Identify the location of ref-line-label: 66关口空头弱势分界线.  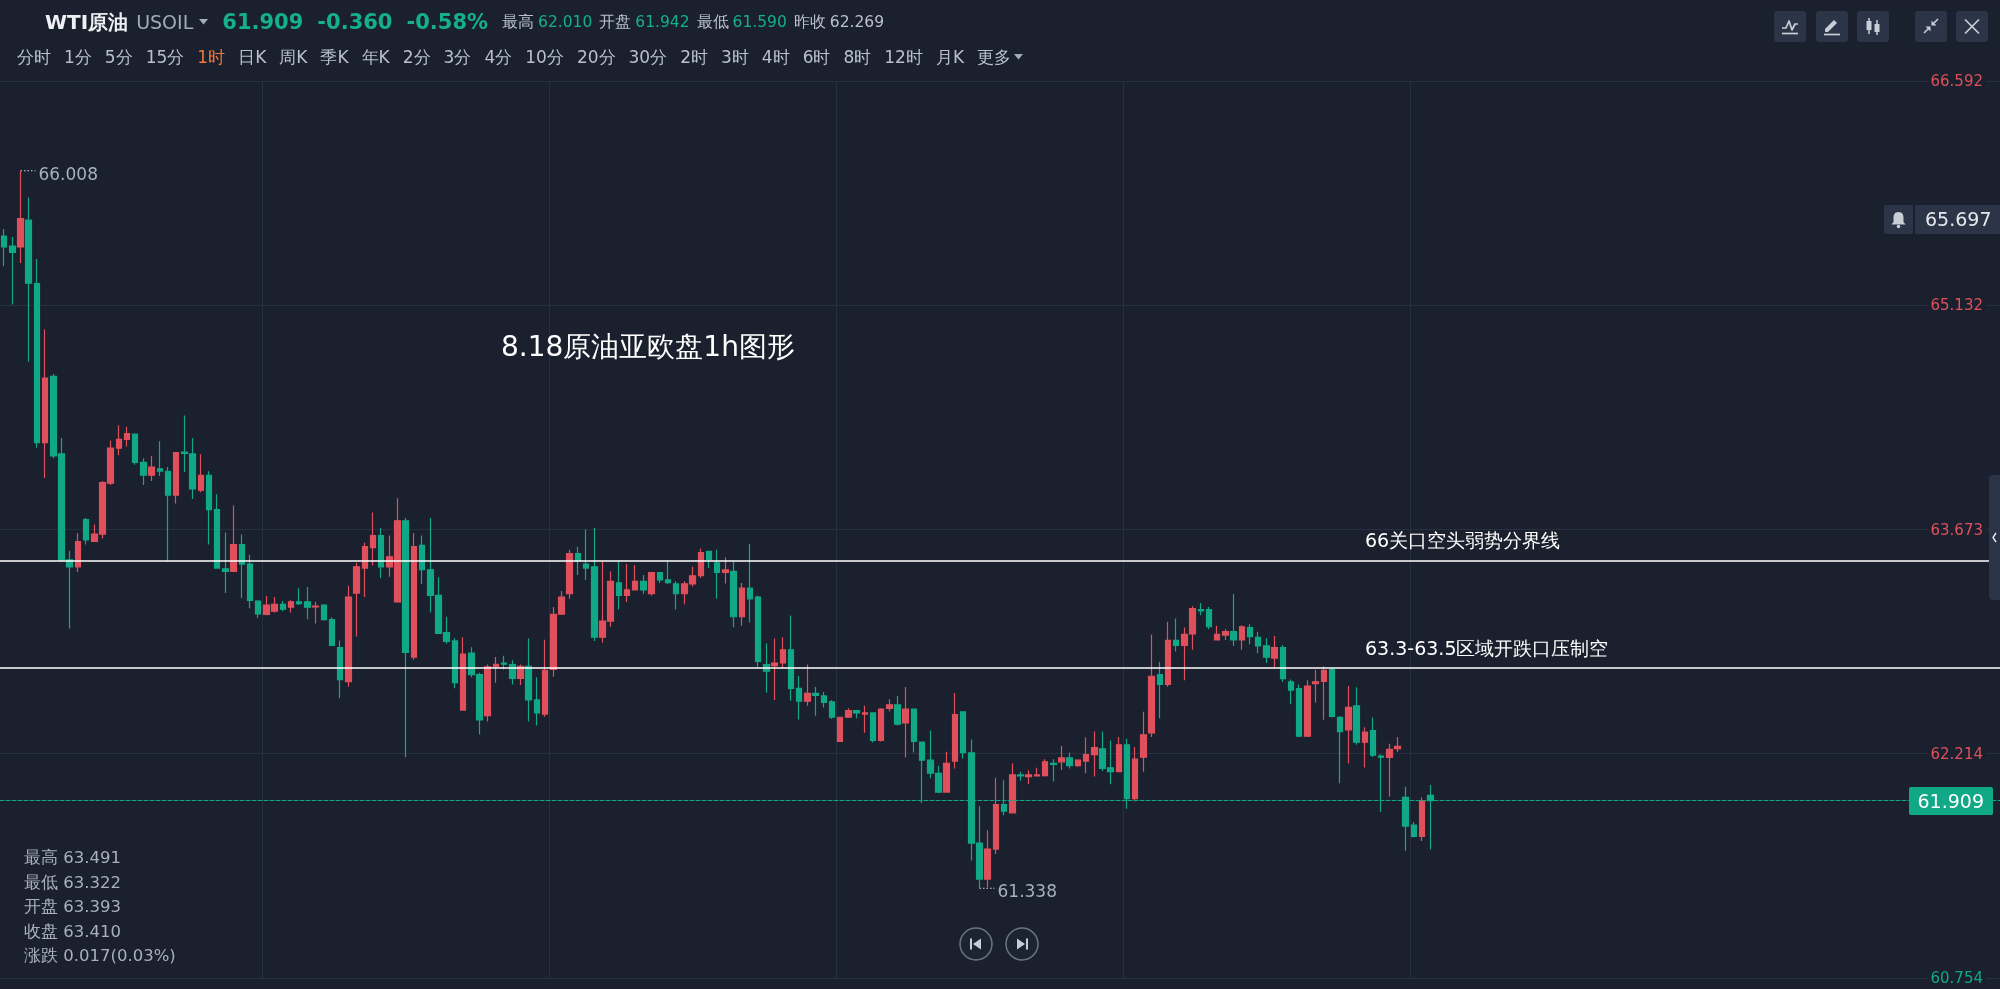
(1463, 539).